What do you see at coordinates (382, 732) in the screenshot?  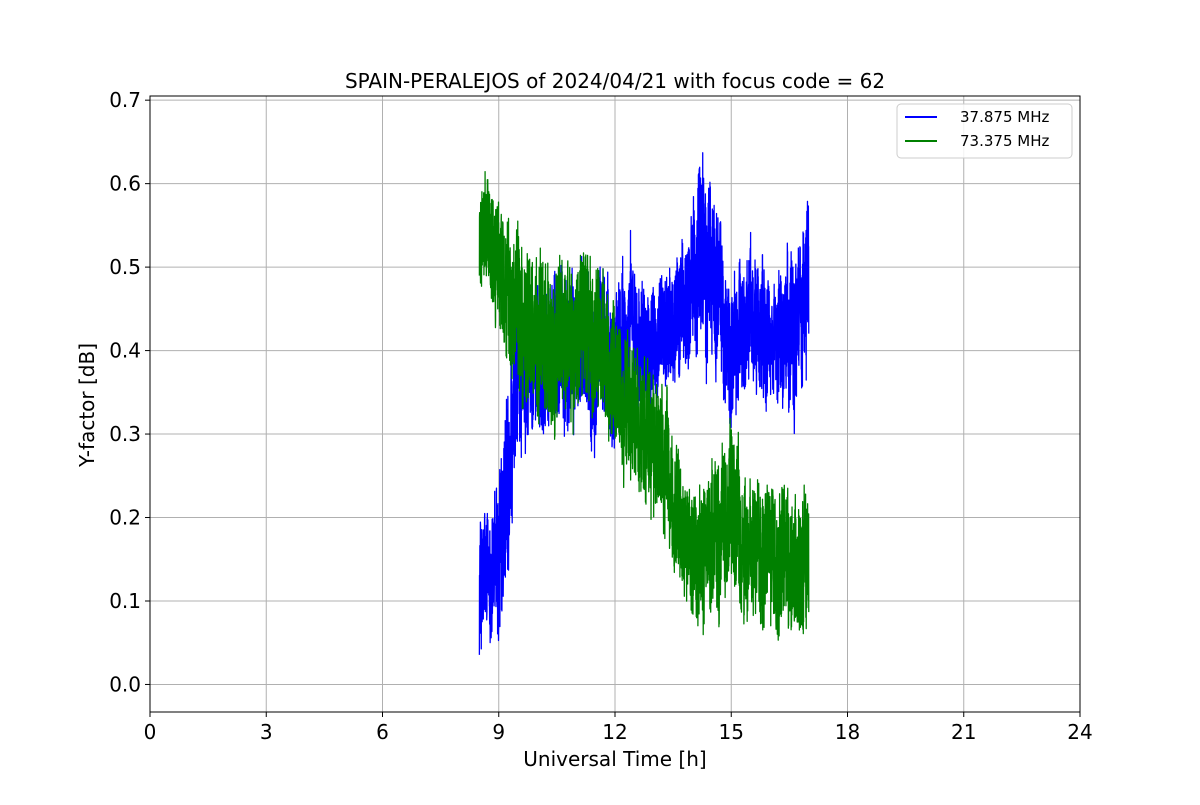 I see `x-tick-label: 6` at bounding box center [382, 732].